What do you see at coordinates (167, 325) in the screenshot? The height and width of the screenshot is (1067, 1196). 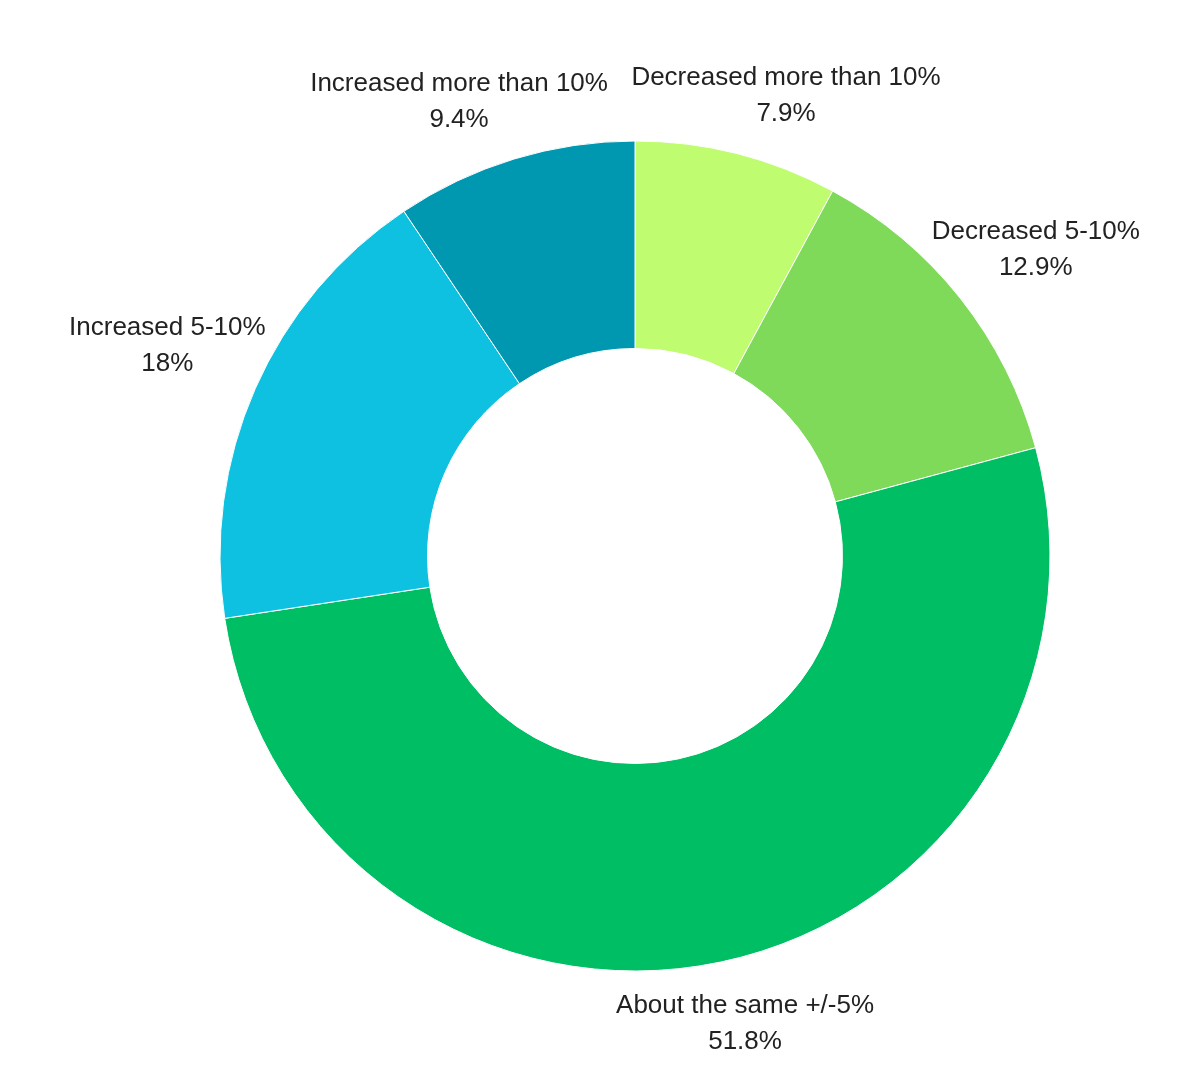 I see `slice-label: Increased 5-10%` at bounding box center [167, 325].